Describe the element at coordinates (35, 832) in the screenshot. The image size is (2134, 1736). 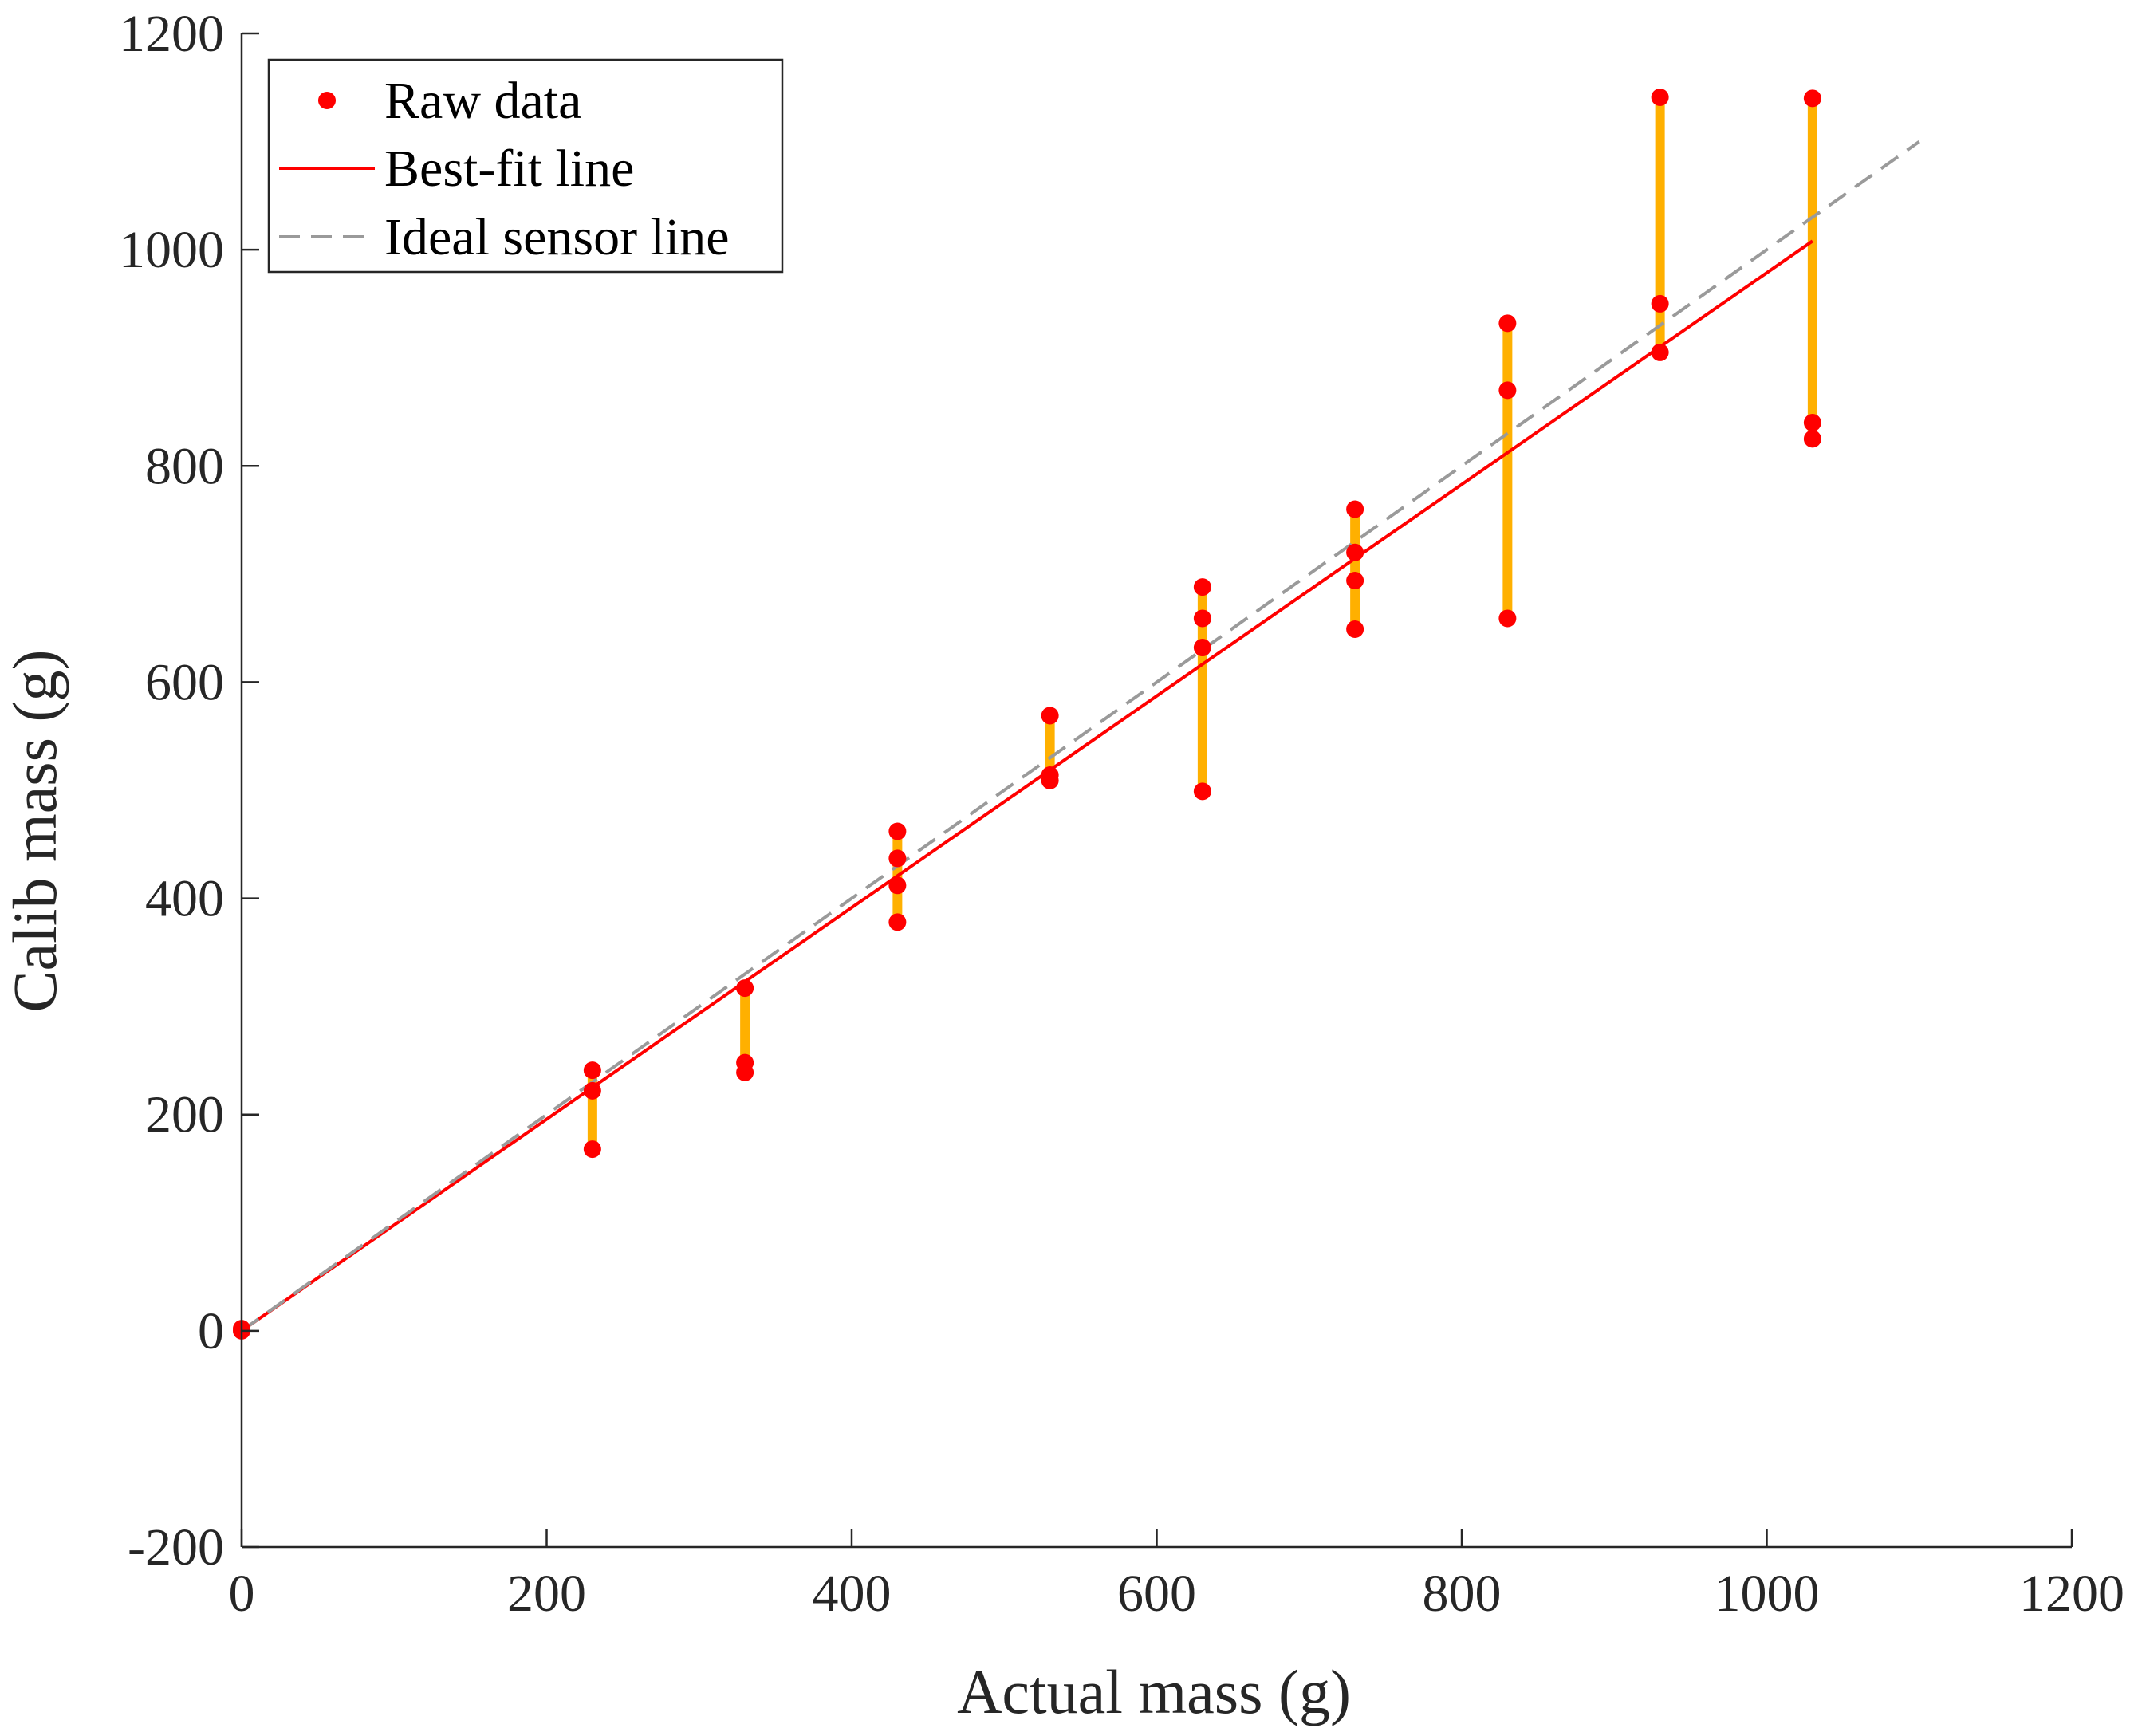
I see `y-axis-label: Calib mass (g)` at that location.